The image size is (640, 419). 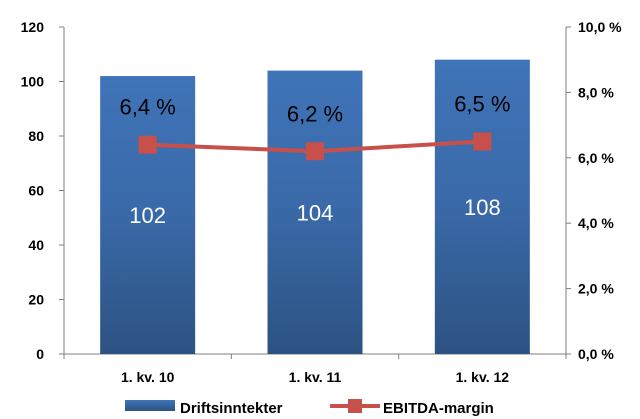 What do you see at coordinates (438, 408) in the screenshot?
I see `legend-label: EBITDA-margin` at bounding box center [438, 408].